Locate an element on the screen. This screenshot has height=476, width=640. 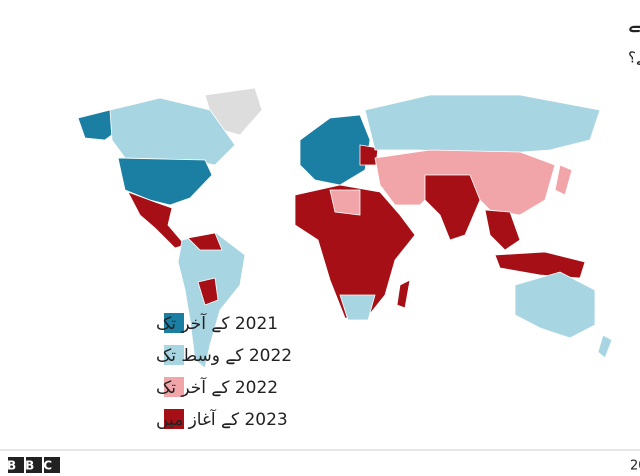
bbc-logo is located at coordinates (34, 465).